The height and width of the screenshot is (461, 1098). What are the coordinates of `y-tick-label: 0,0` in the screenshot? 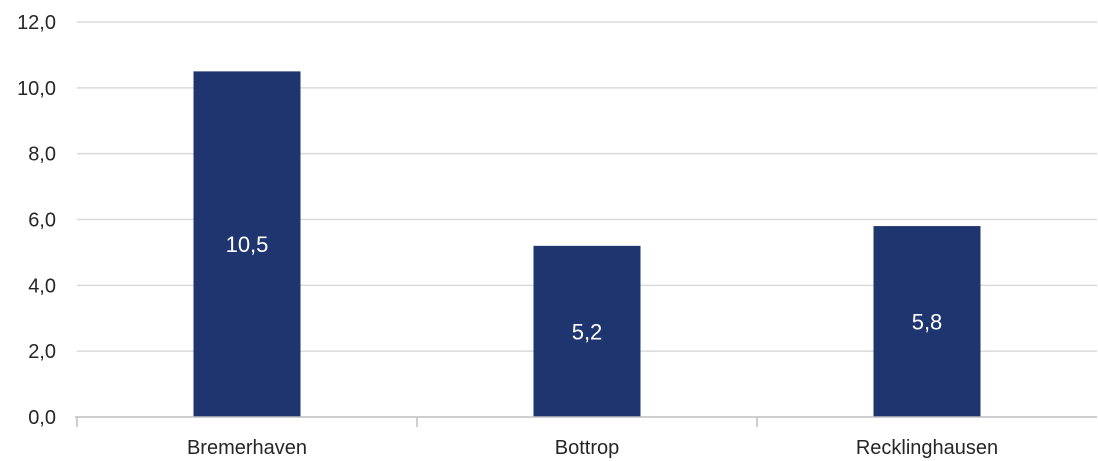 It's located at (42, 418).